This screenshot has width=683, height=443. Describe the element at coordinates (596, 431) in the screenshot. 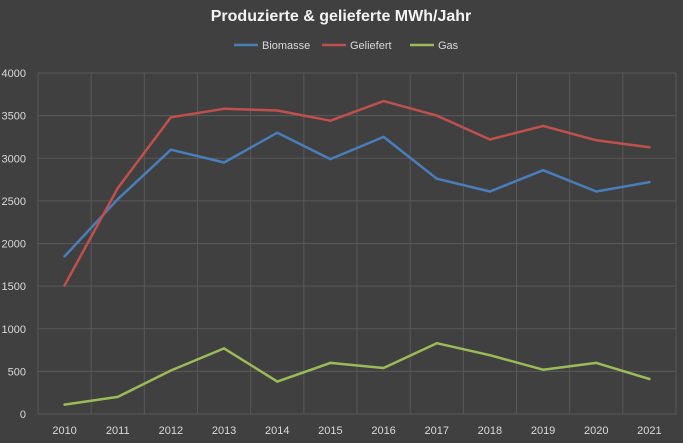

I see `x-tick-label: 2020` at that location.